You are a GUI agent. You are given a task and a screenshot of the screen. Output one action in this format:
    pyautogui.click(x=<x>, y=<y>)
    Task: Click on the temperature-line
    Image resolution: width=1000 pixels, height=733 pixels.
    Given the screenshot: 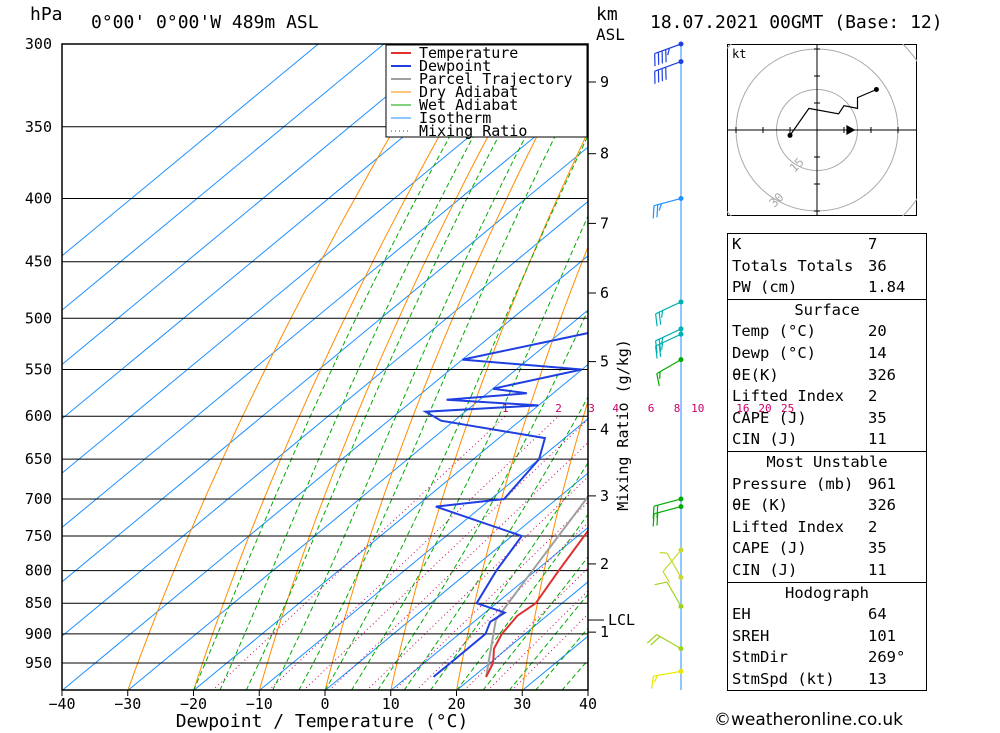 What is the action you would take?
    pyautogui.click(x=536, y=603)
    